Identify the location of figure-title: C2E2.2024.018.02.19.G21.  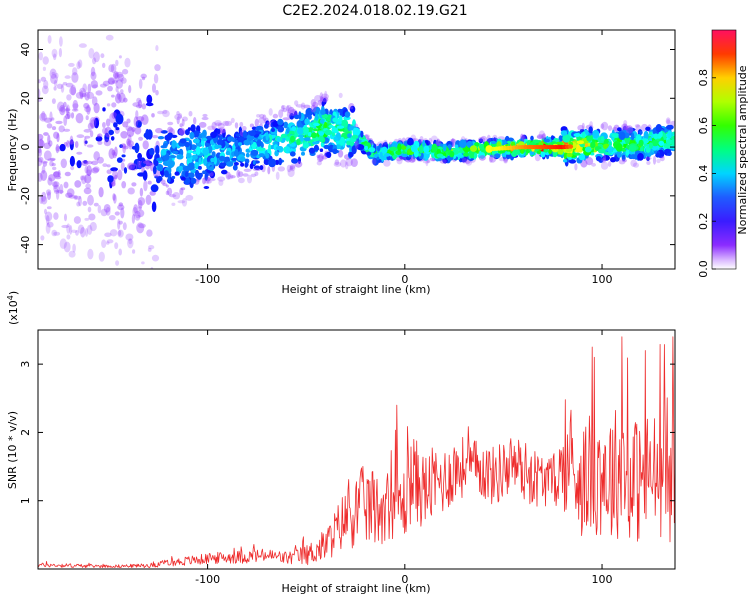
(374, 11).